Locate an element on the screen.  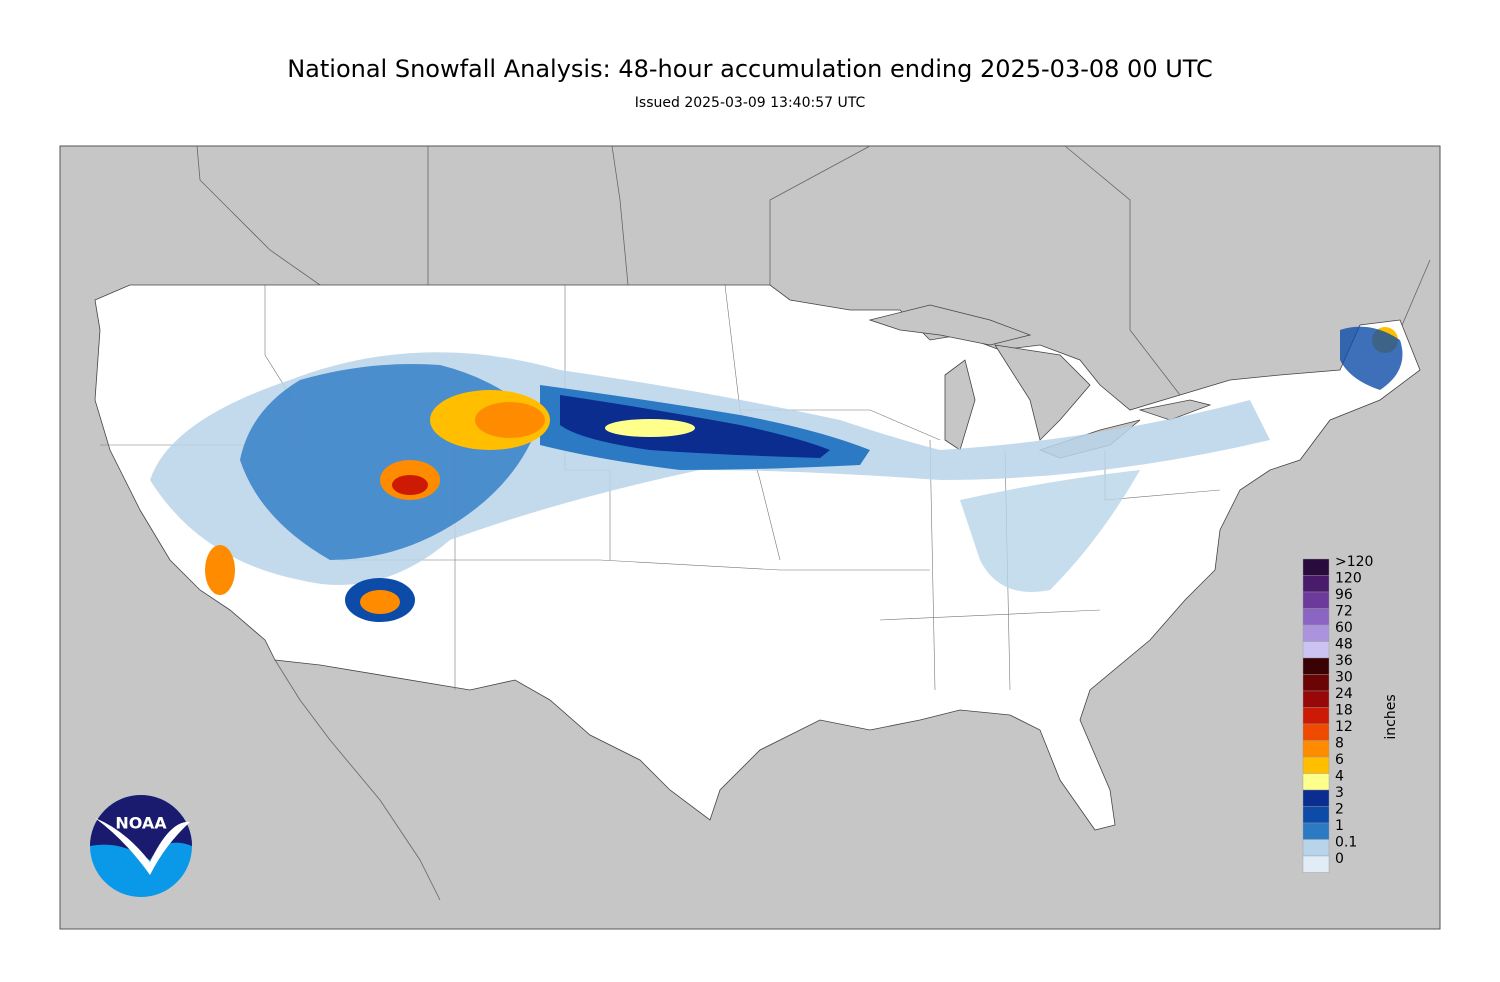
logo-text: NOAA is located at coordinates (141, 823).